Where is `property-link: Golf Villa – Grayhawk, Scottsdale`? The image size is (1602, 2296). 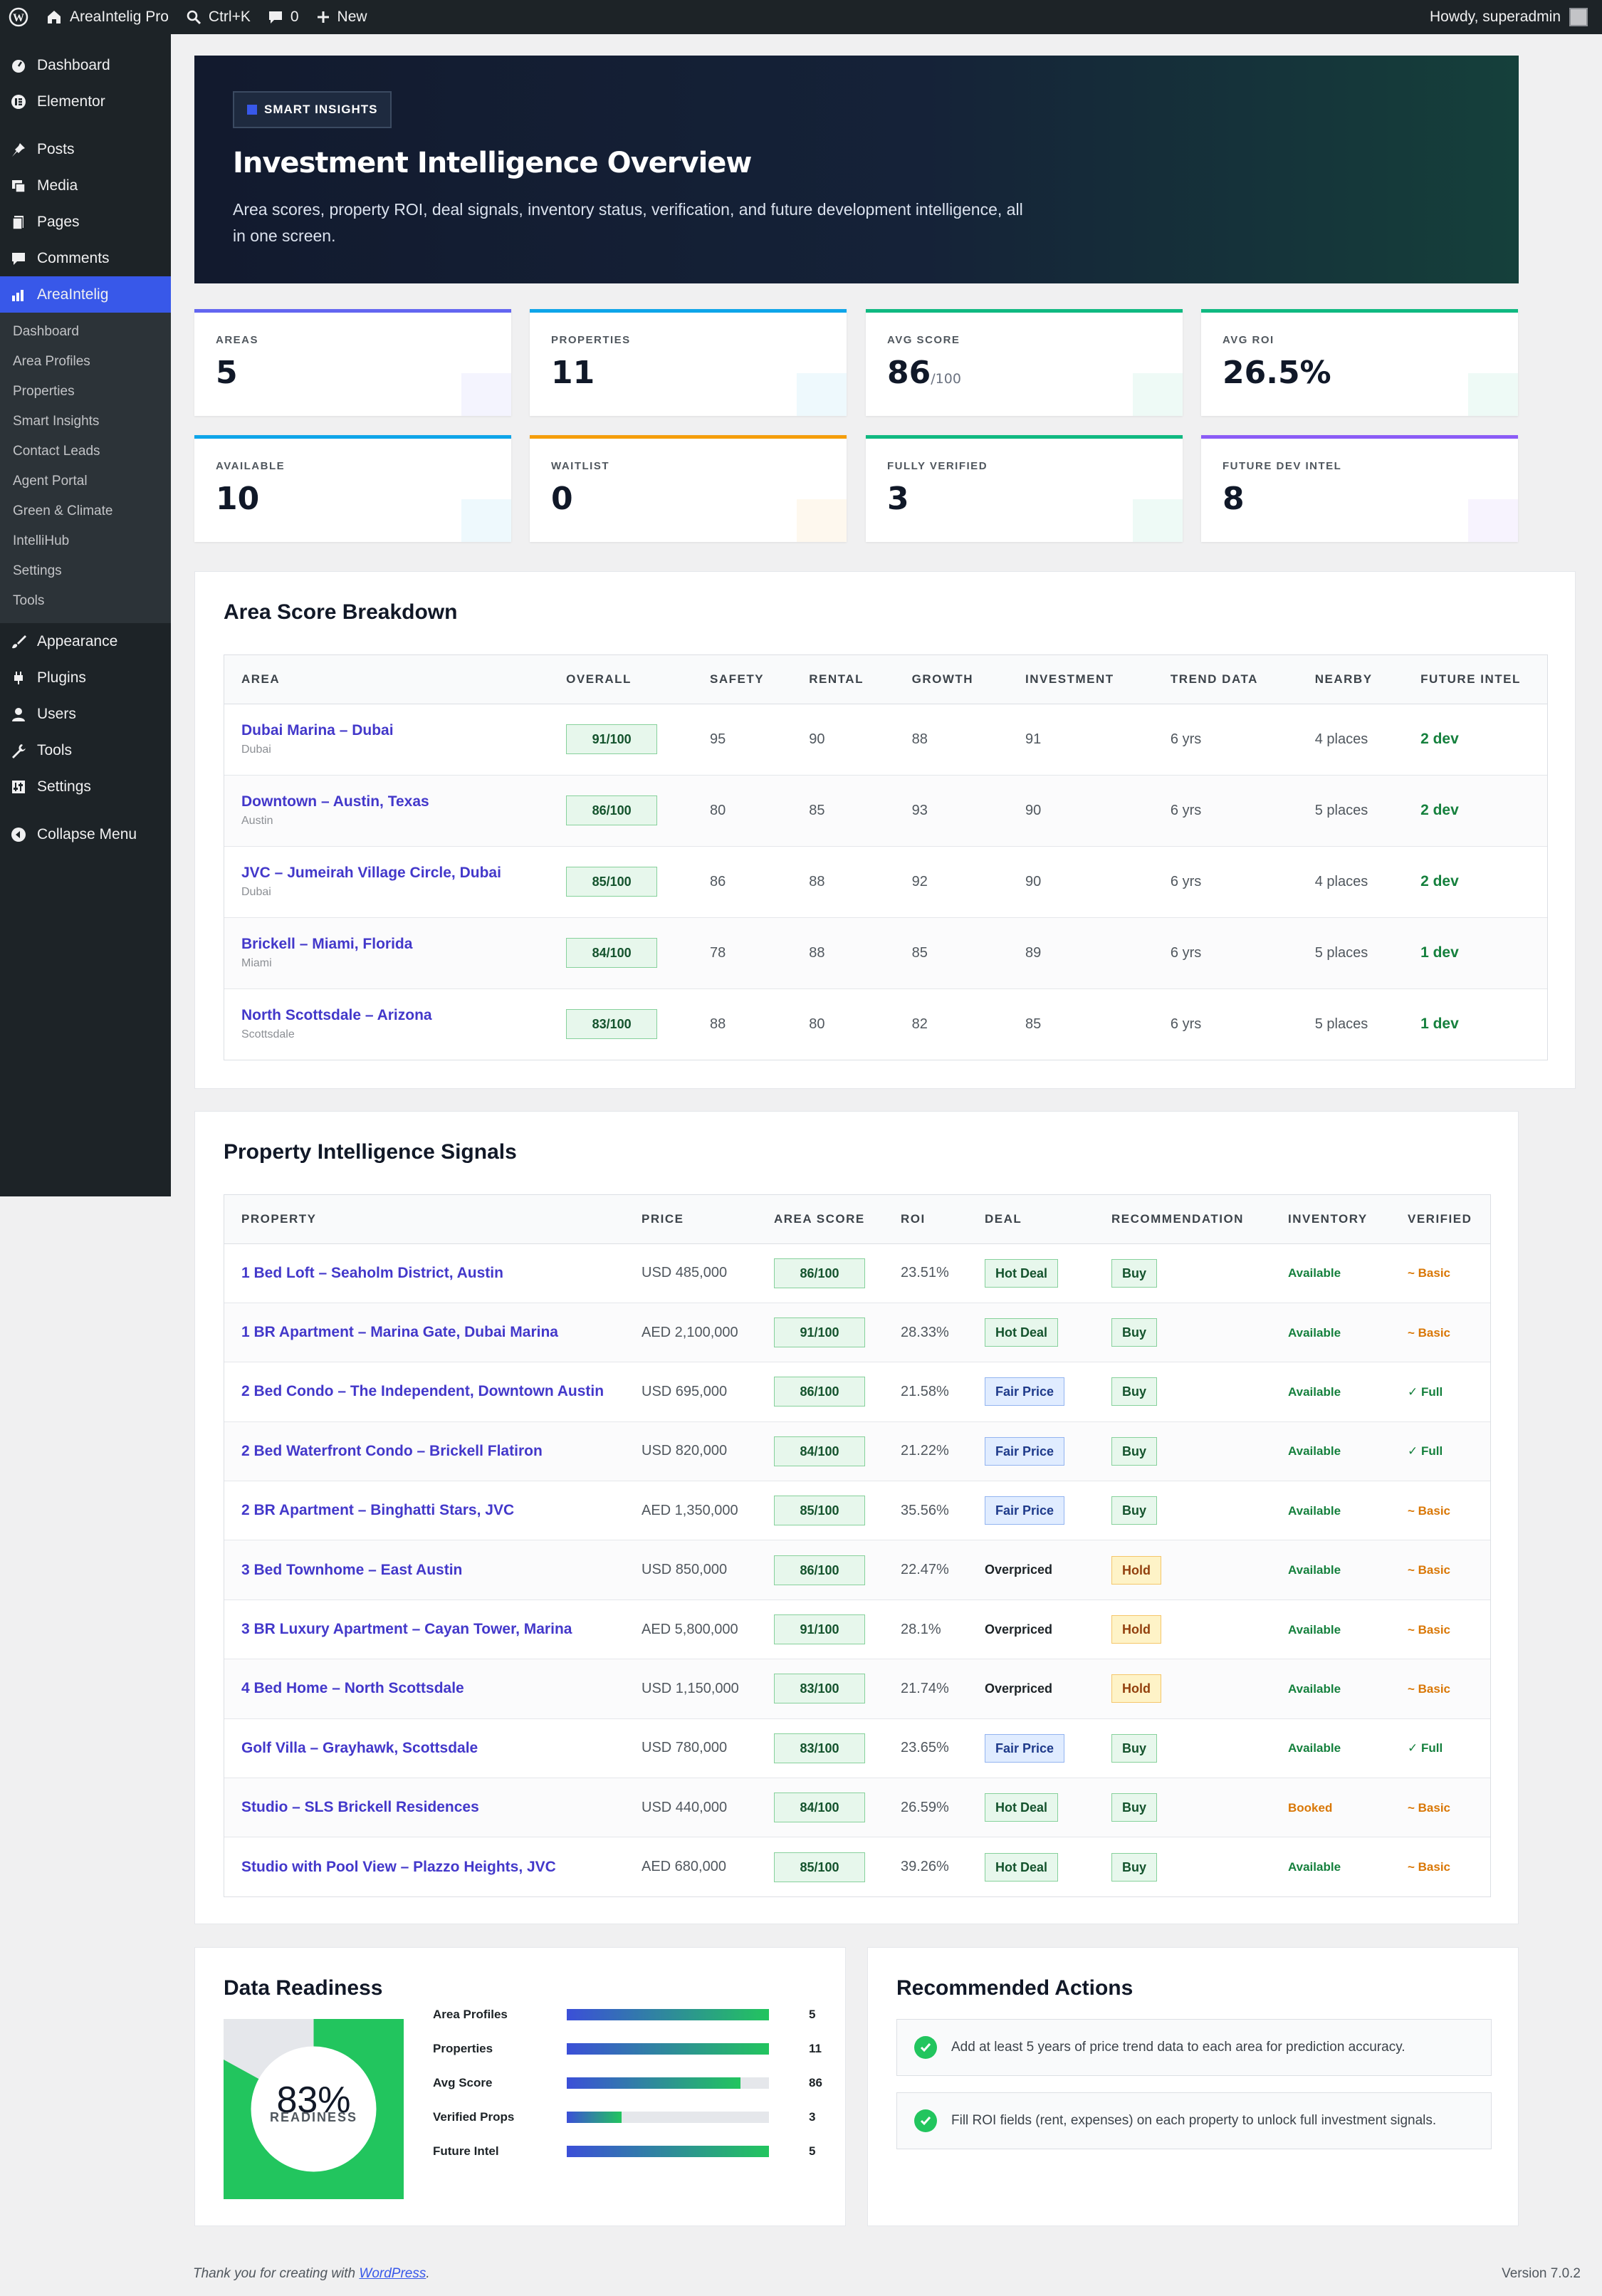 property-link: Golf Villa – Grayhawk, Scottsdale is located at coordinates (359, 1747).